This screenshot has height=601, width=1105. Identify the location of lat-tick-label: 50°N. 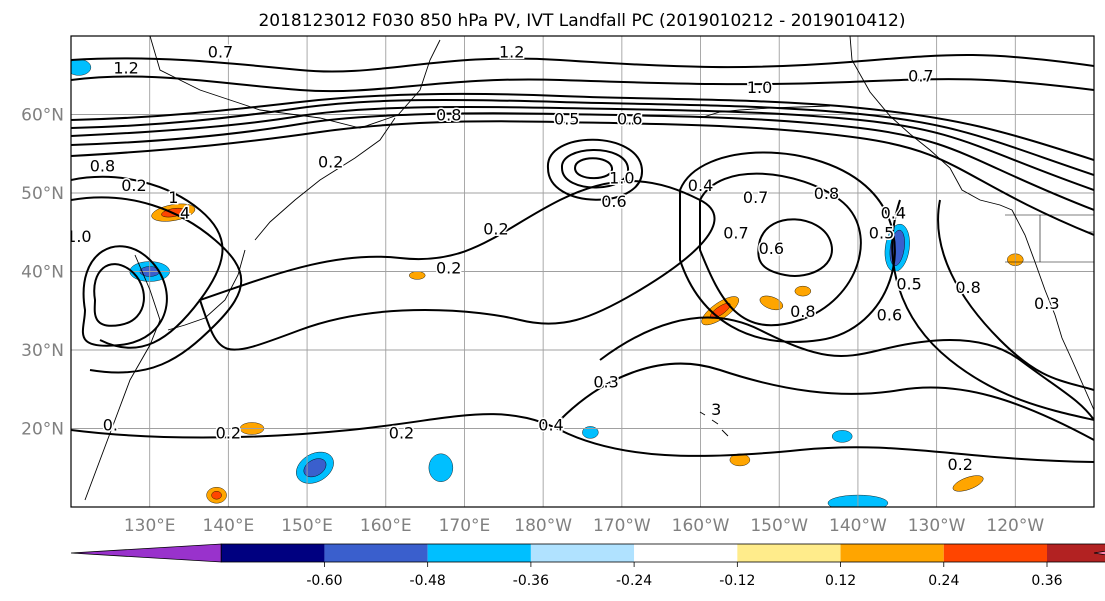
(42, 194).